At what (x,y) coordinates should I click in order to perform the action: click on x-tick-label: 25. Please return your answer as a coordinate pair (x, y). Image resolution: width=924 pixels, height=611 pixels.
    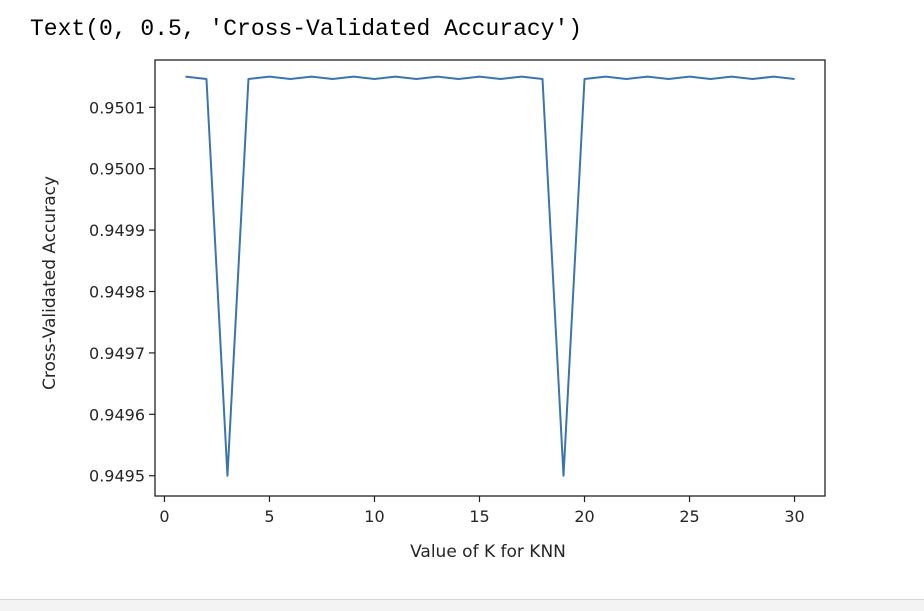
    Looking at the image, I should click on (689, 516).